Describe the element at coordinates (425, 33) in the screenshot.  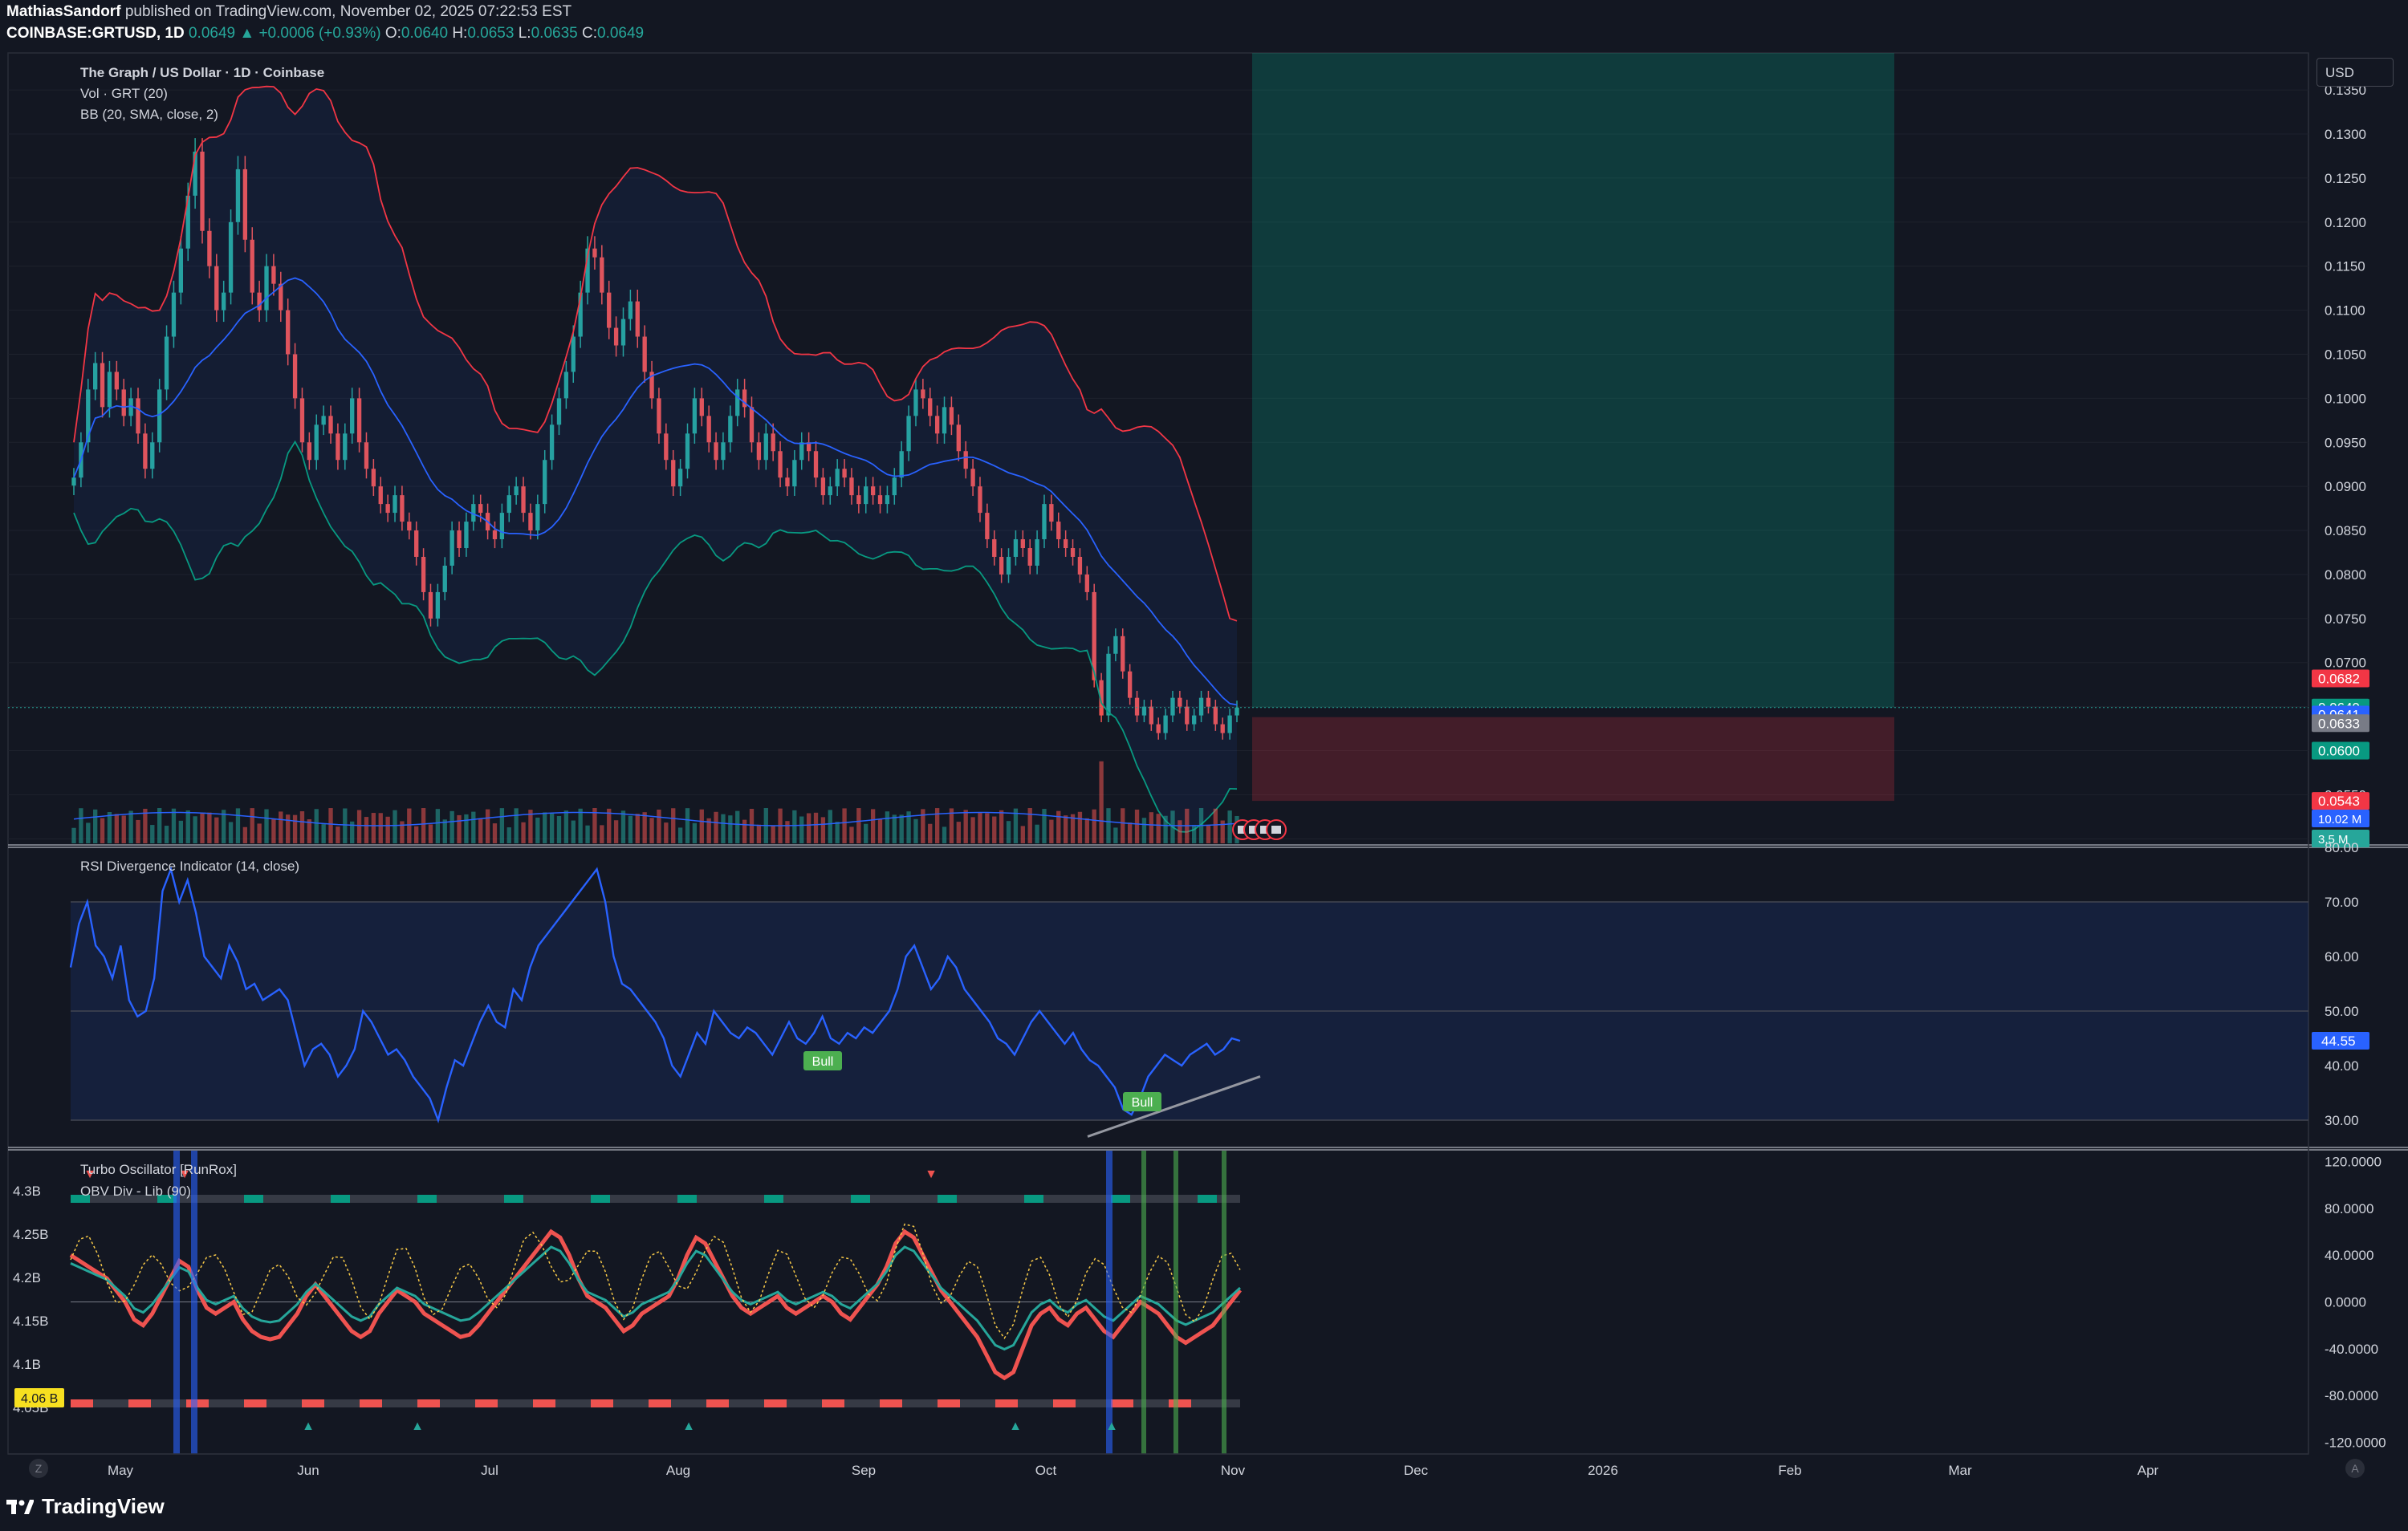
I see `open-value: 0.0640` at that location.